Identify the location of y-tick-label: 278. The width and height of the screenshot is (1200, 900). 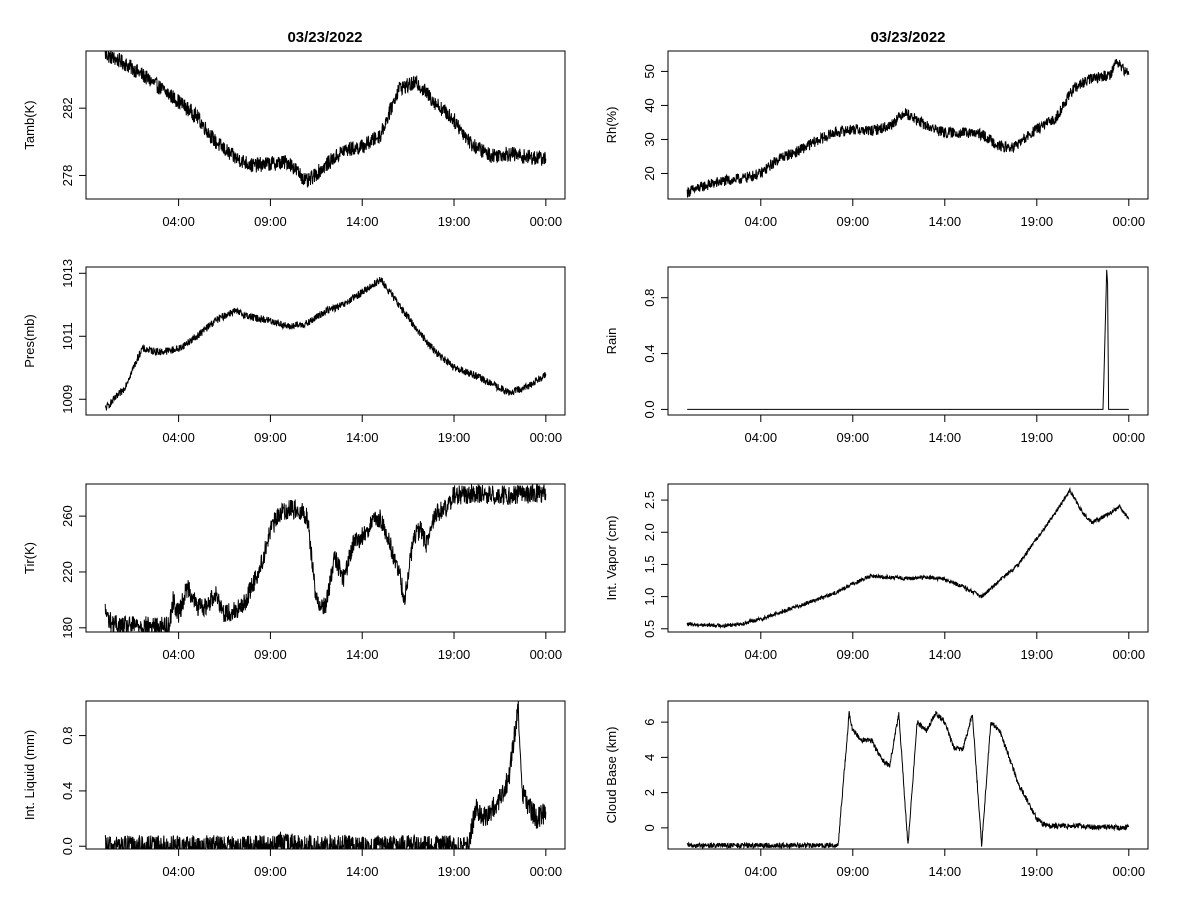
(67, 176).